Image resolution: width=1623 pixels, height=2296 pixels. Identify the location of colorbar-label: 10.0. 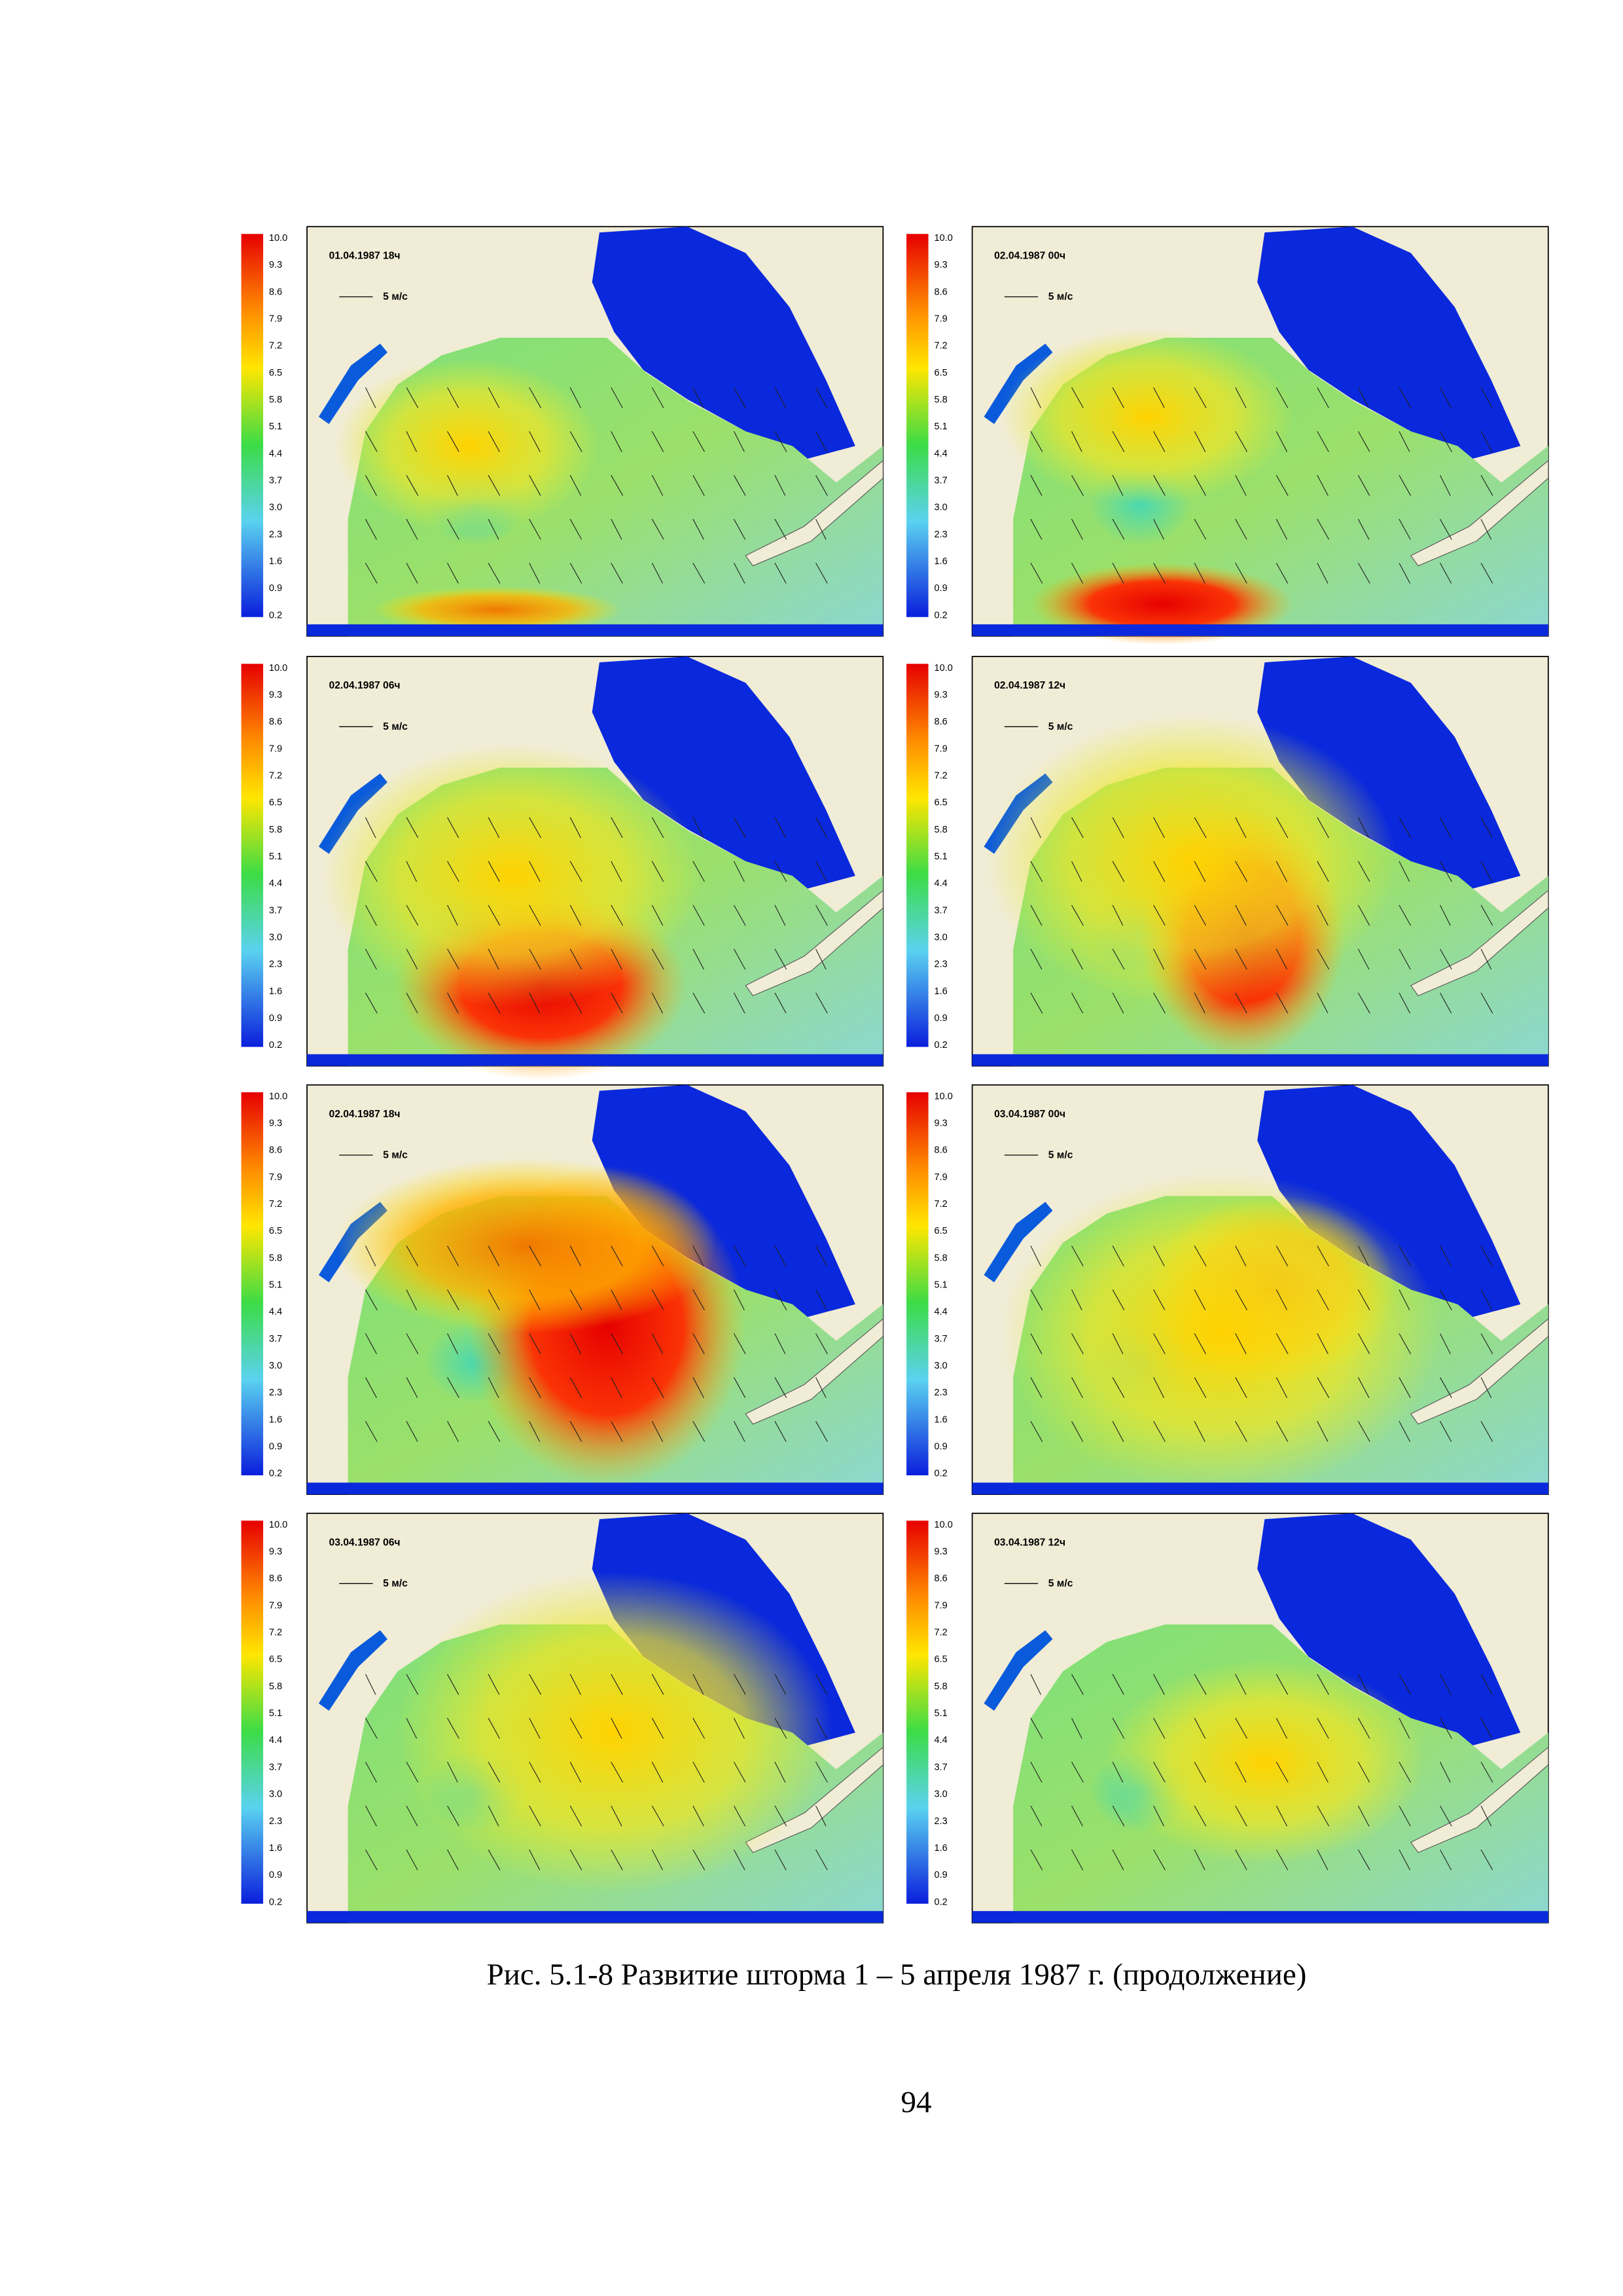
(944, 1525).